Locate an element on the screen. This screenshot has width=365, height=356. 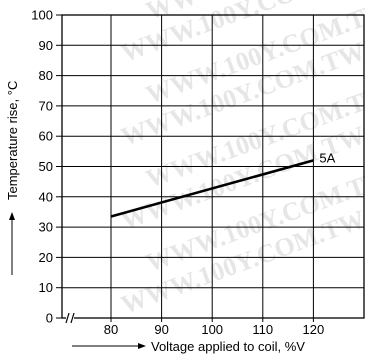
series-line-5A is located at coordinates (212, 188).